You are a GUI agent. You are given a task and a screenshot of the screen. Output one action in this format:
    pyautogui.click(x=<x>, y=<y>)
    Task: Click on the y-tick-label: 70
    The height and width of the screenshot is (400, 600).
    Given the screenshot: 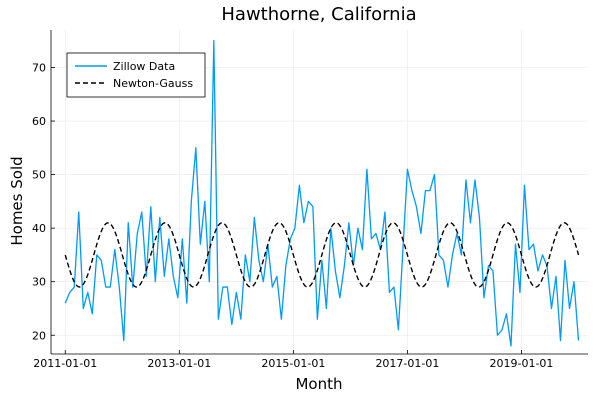 What is the action you would take?
    pyautogui.click(x=39, y=67)
    